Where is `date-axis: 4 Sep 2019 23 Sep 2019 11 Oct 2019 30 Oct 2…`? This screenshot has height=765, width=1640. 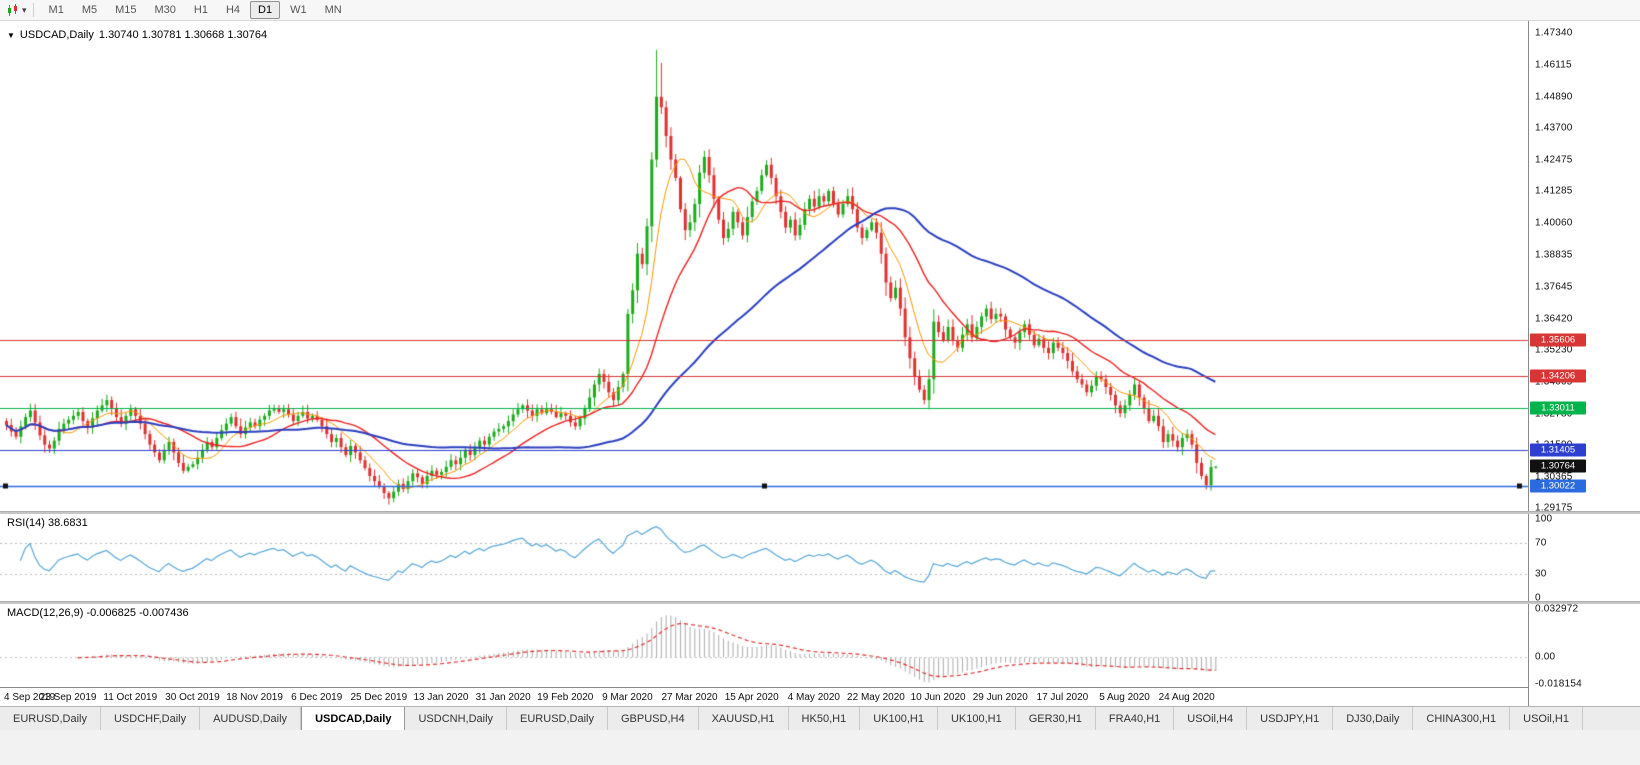
date-axis: 4 Sep 2019 23 Sep 2019 11 Oct 2019 30 Oct 2… is located at coordinates (764, 696).